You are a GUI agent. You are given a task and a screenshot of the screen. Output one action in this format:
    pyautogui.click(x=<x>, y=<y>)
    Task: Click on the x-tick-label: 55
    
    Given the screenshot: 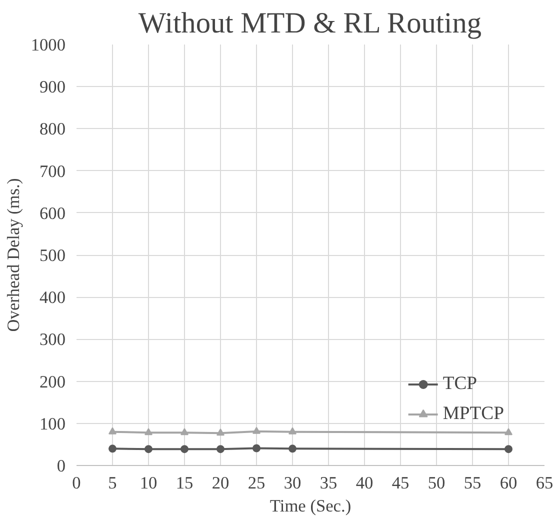 What is the action you would take?
    pyautogui.click(x=473, y=483)
    